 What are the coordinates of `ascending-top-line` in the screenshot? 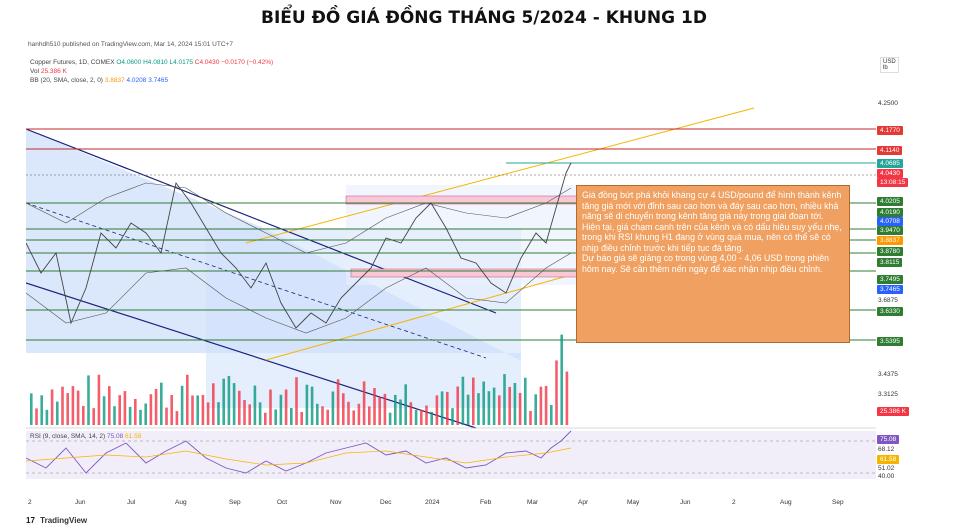 It's located at (500, 175).